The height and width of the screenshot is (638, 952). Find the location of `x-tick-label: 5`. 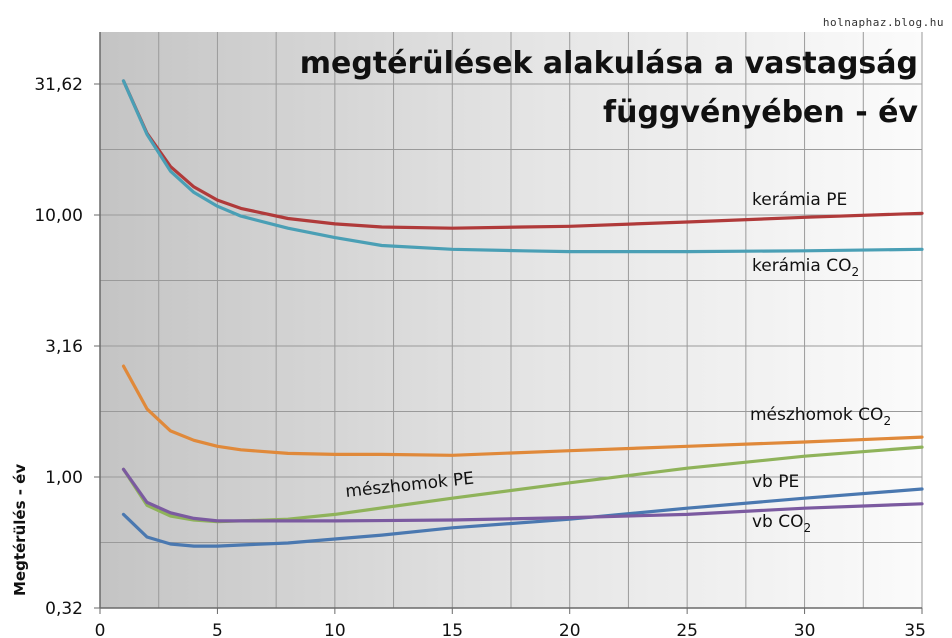

x-tick-label: 5 is located at coordinates (217, 629).